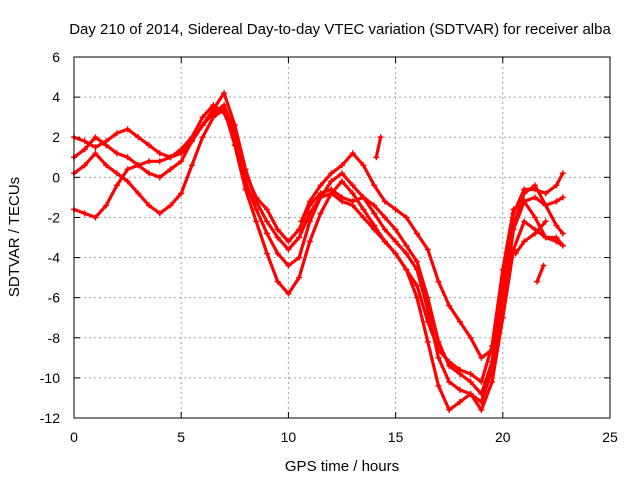 The height and width of the screenshot is (480, 640). I want to click on x-axis-label: GPS time / hours, so click(342, 466).